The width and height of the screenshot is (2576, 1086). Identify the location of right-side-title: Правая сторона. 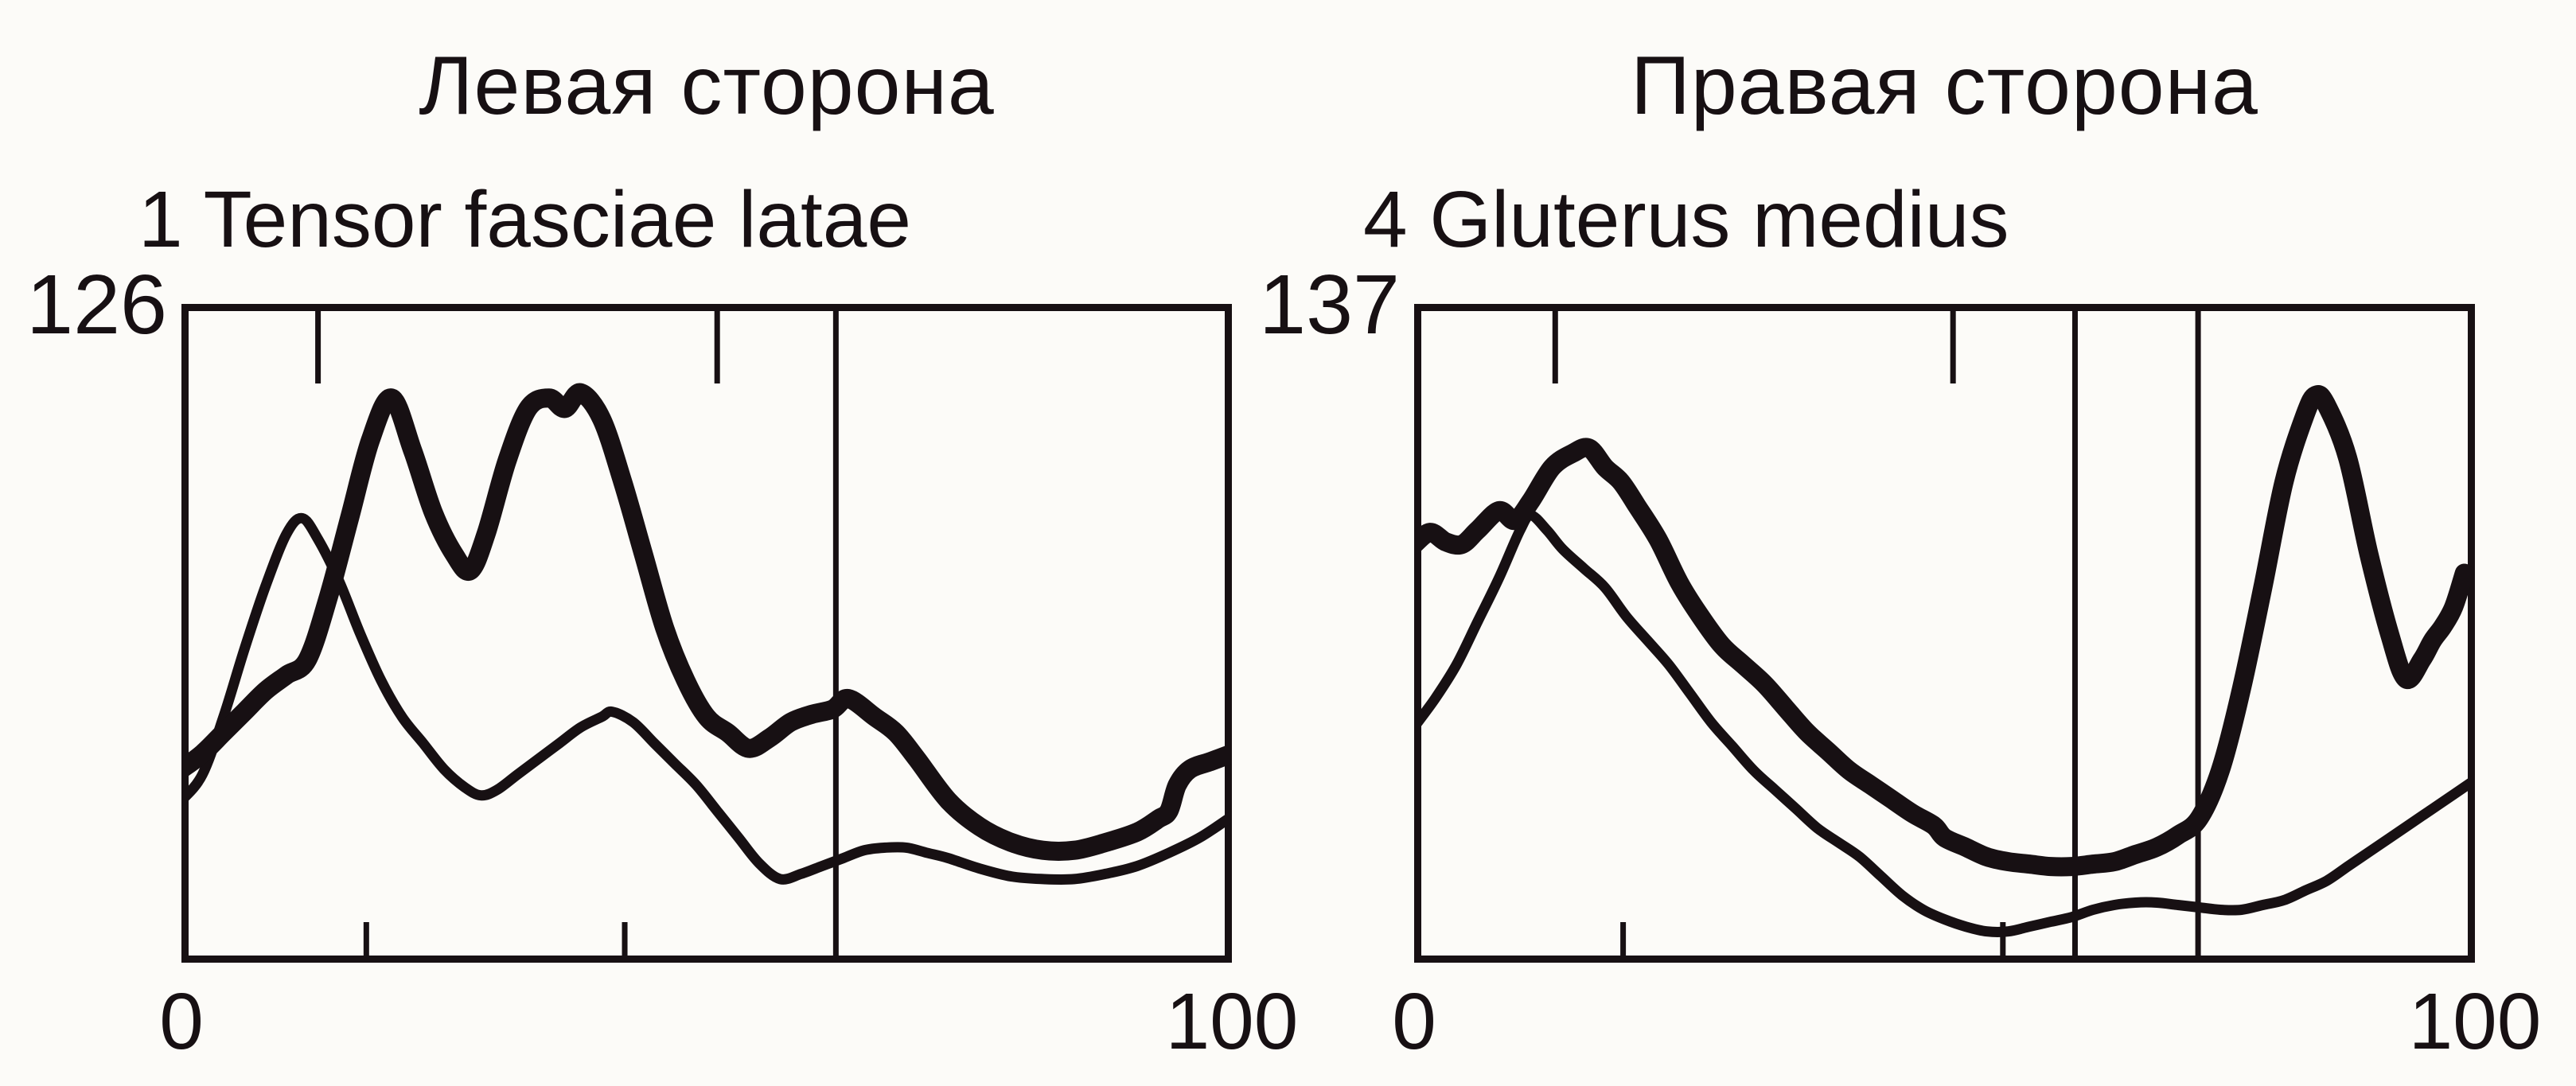
(1944, 86).